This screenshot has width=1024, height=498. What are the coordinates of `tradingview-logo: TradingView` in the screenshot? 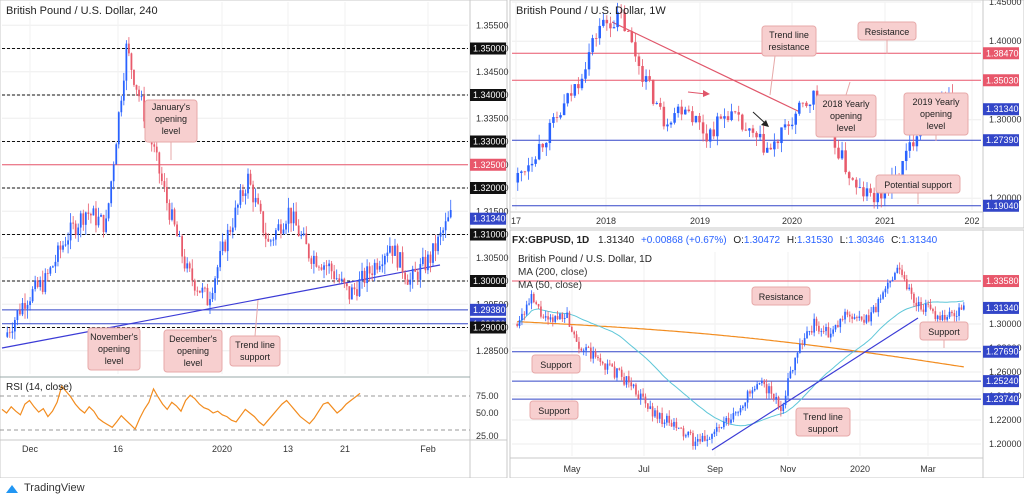 It's located at (45, 488).